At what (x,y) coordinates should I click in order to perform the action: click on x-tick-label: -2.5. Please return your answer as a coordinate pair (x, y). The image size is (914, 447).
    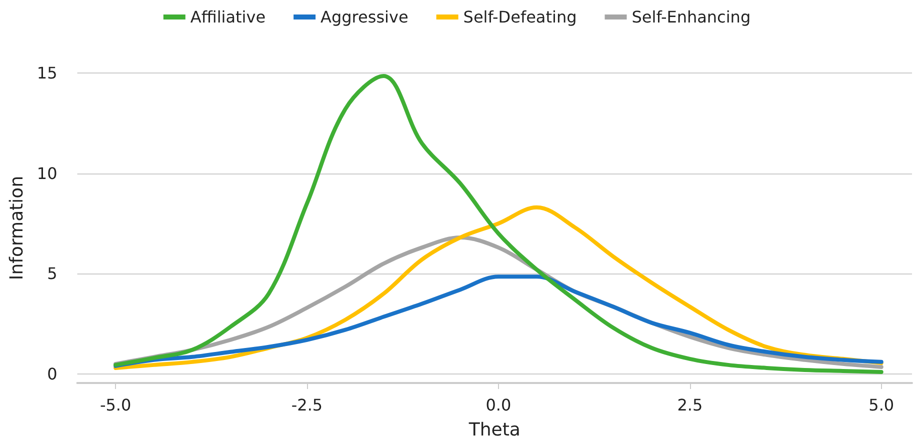
    Looking at the image, I should click on (307, 405).